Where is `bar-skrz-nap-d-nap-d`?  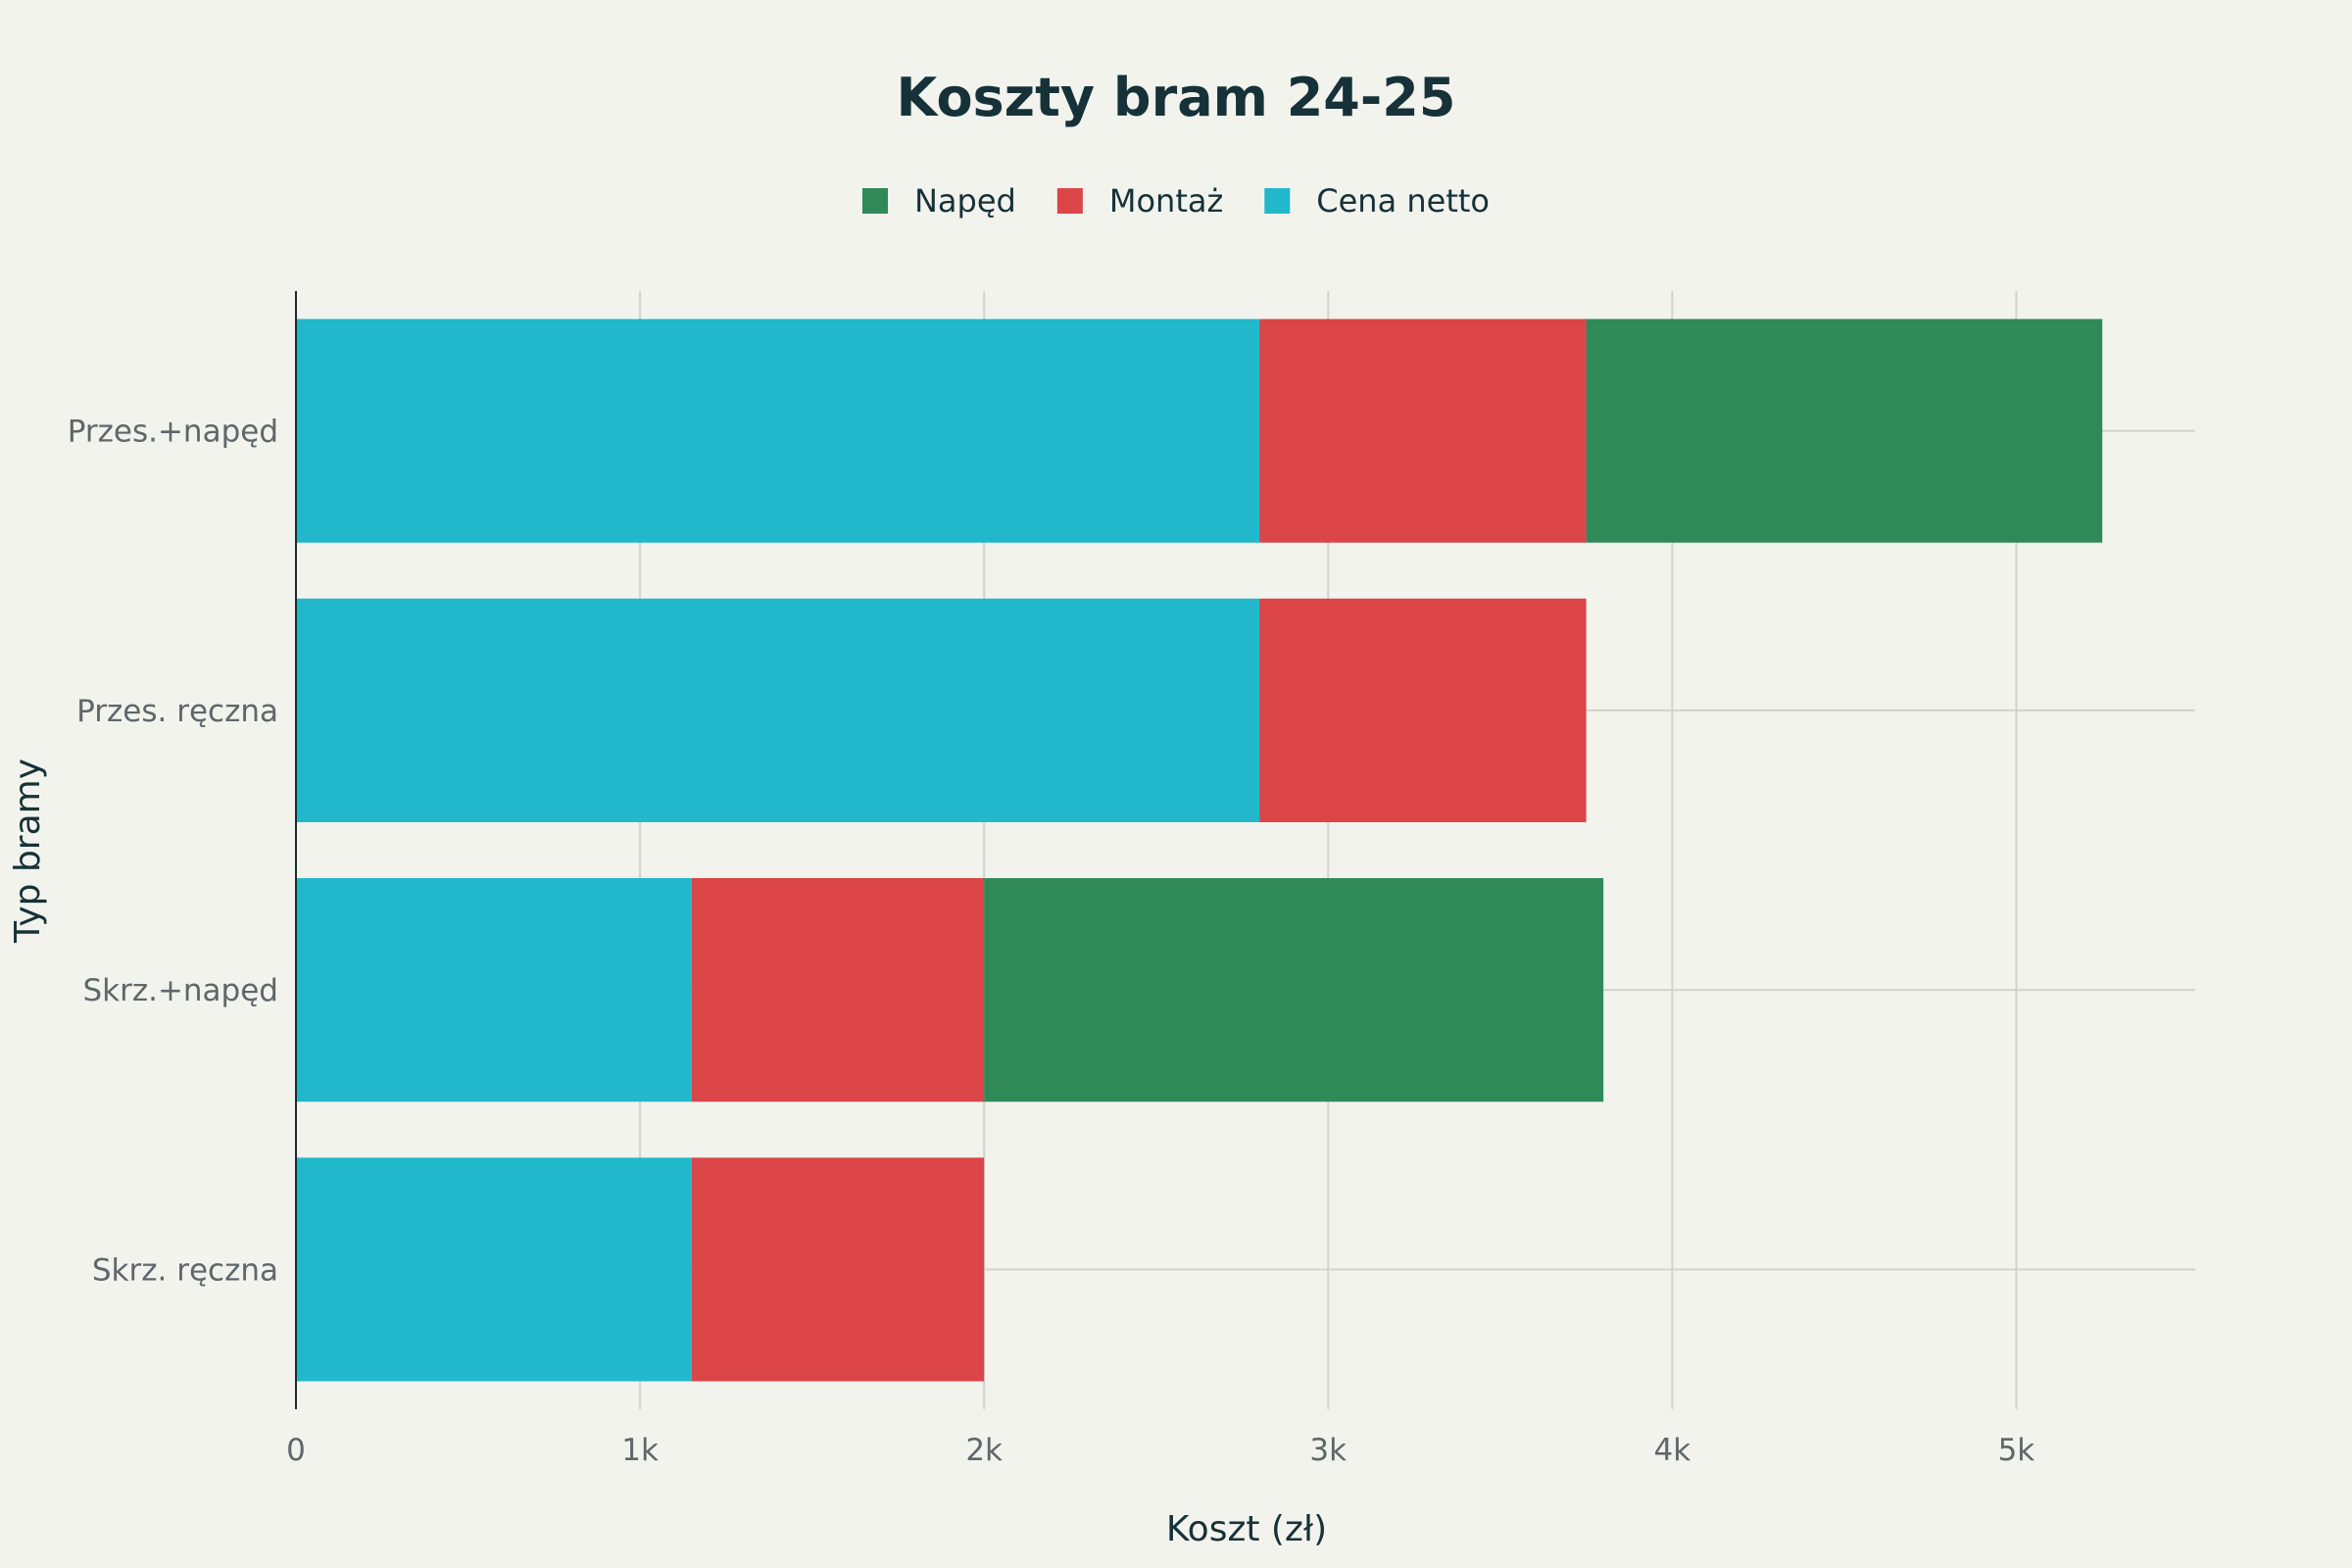
bar-skrz-nap-d-nap-d is located at coordinates (1294, 990).